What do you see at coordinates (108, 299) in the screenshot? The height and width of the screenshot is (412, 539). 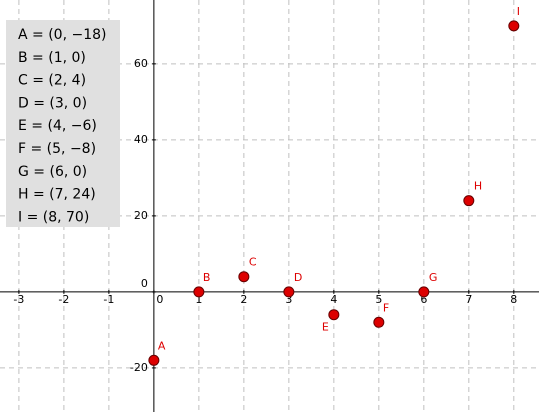 I see `x-tick-label: -1` at bounding box center [108, 299].